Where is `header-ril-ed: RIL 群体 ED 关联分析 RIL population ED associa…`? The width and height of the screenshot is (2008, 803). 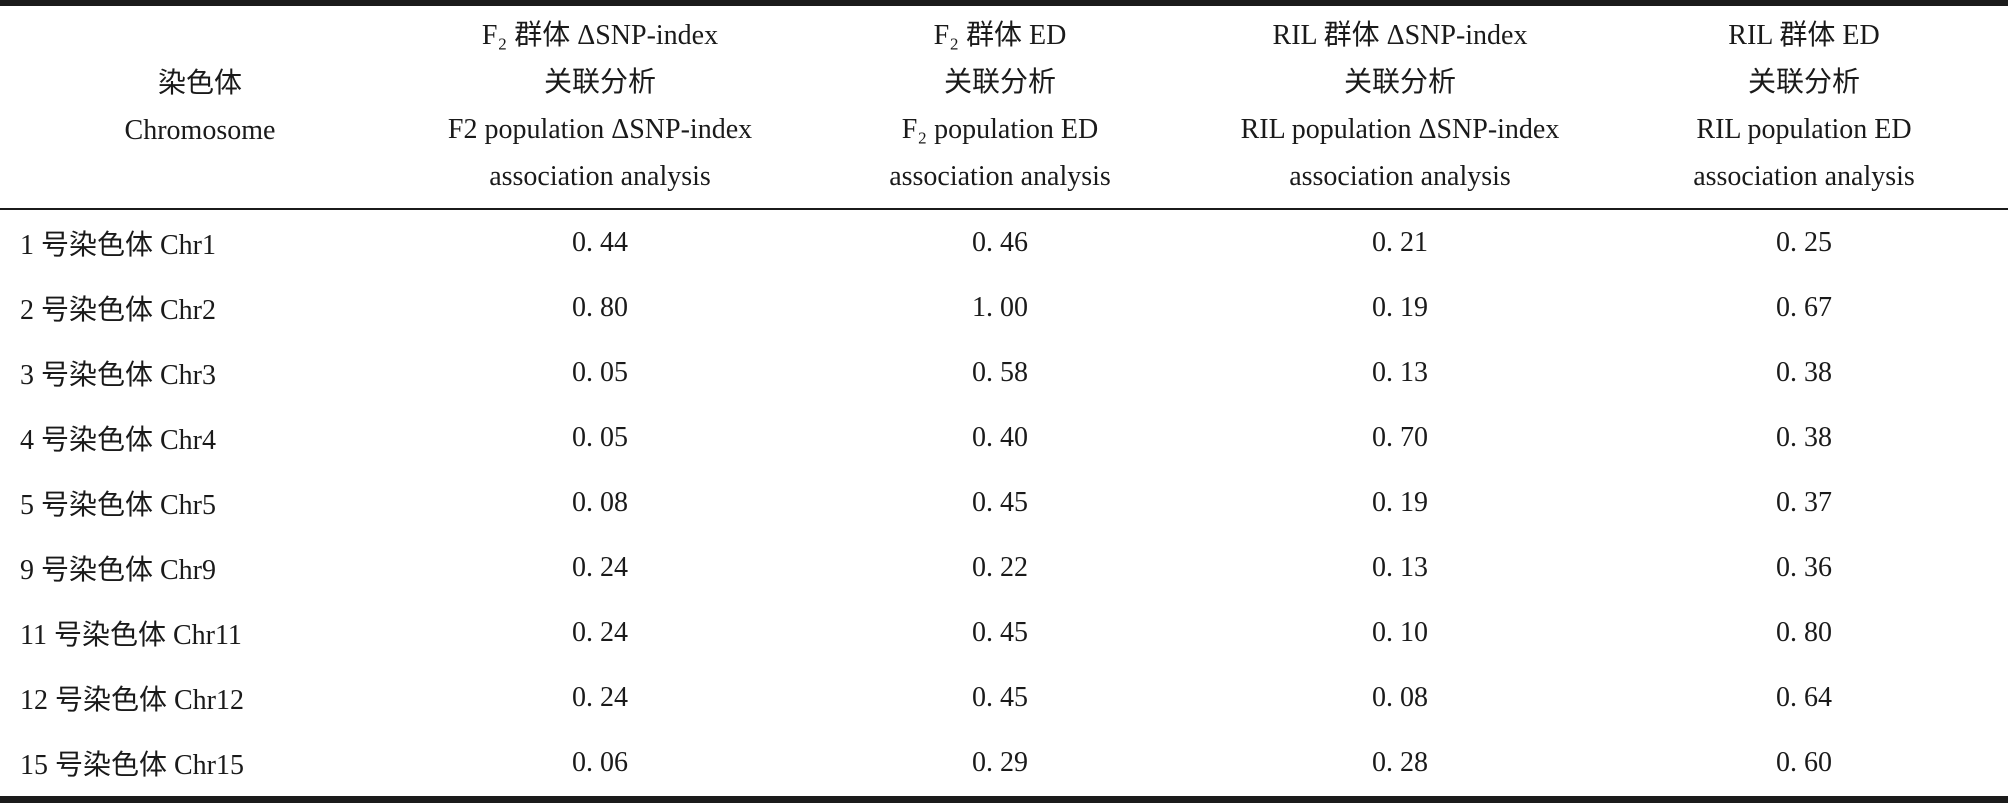
header-ril-ed: RIL 群体 ED 关联分析 RIL population ED associa… is located at coordinates (1804, 107).